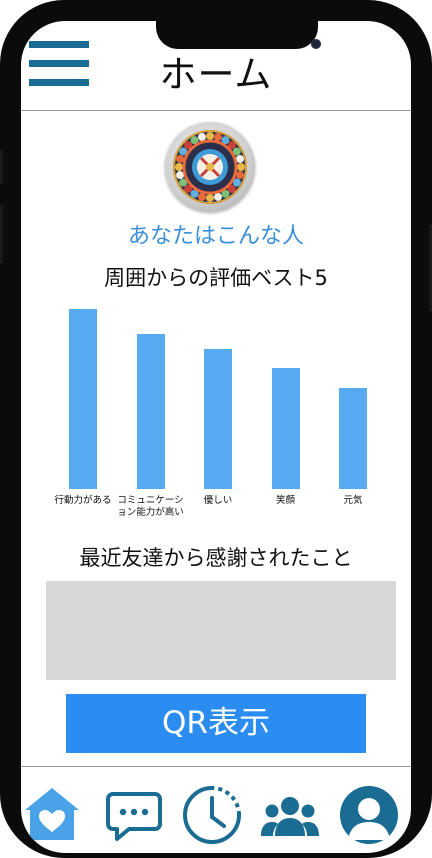 Image resolution: width=432 pixels, height=858 pixels. I want to click on qr-display-button: QR表示, so click(216, 723).